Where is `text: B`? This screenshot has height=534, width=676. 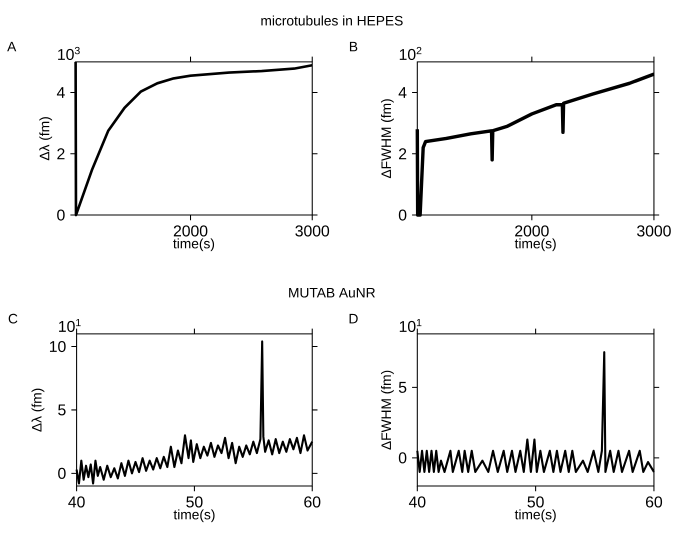
text: B is located at coordinates (354, 47).